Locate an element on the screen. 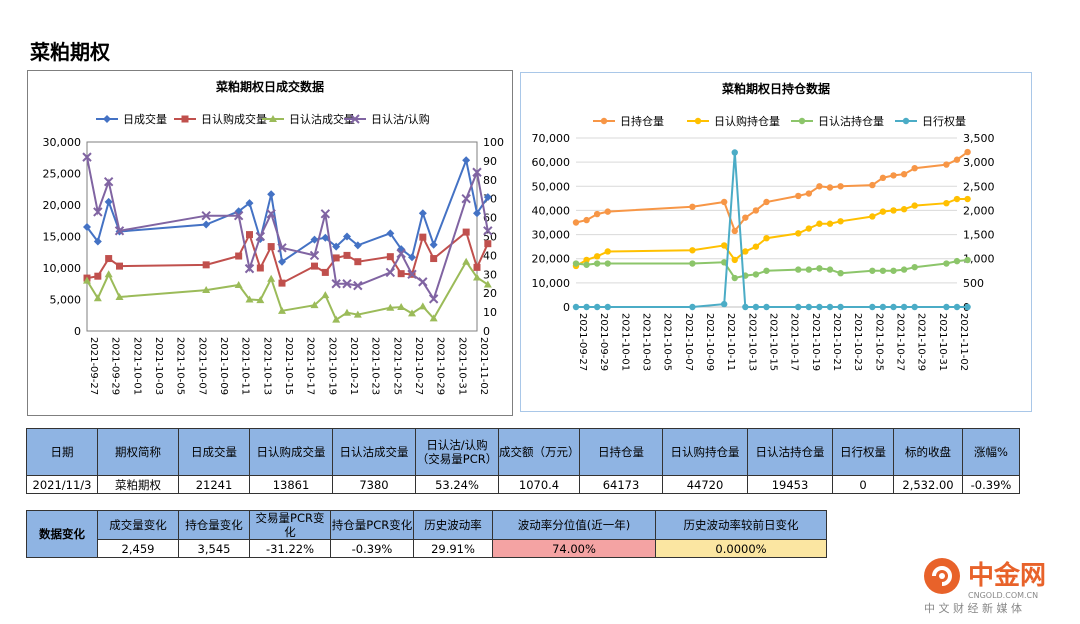 The width and height of the screenshot is (1080, 624). x-tick-label: 2021-10-01 is located at coordinates (624, 342).